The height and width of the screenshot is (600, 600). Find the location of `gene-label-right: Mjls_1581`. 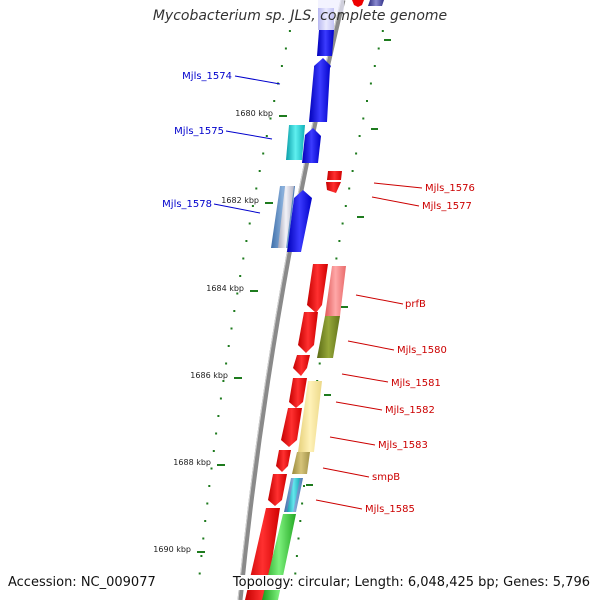

gene-label-right: Mjls_1581 is located at coordinates (416, 383).